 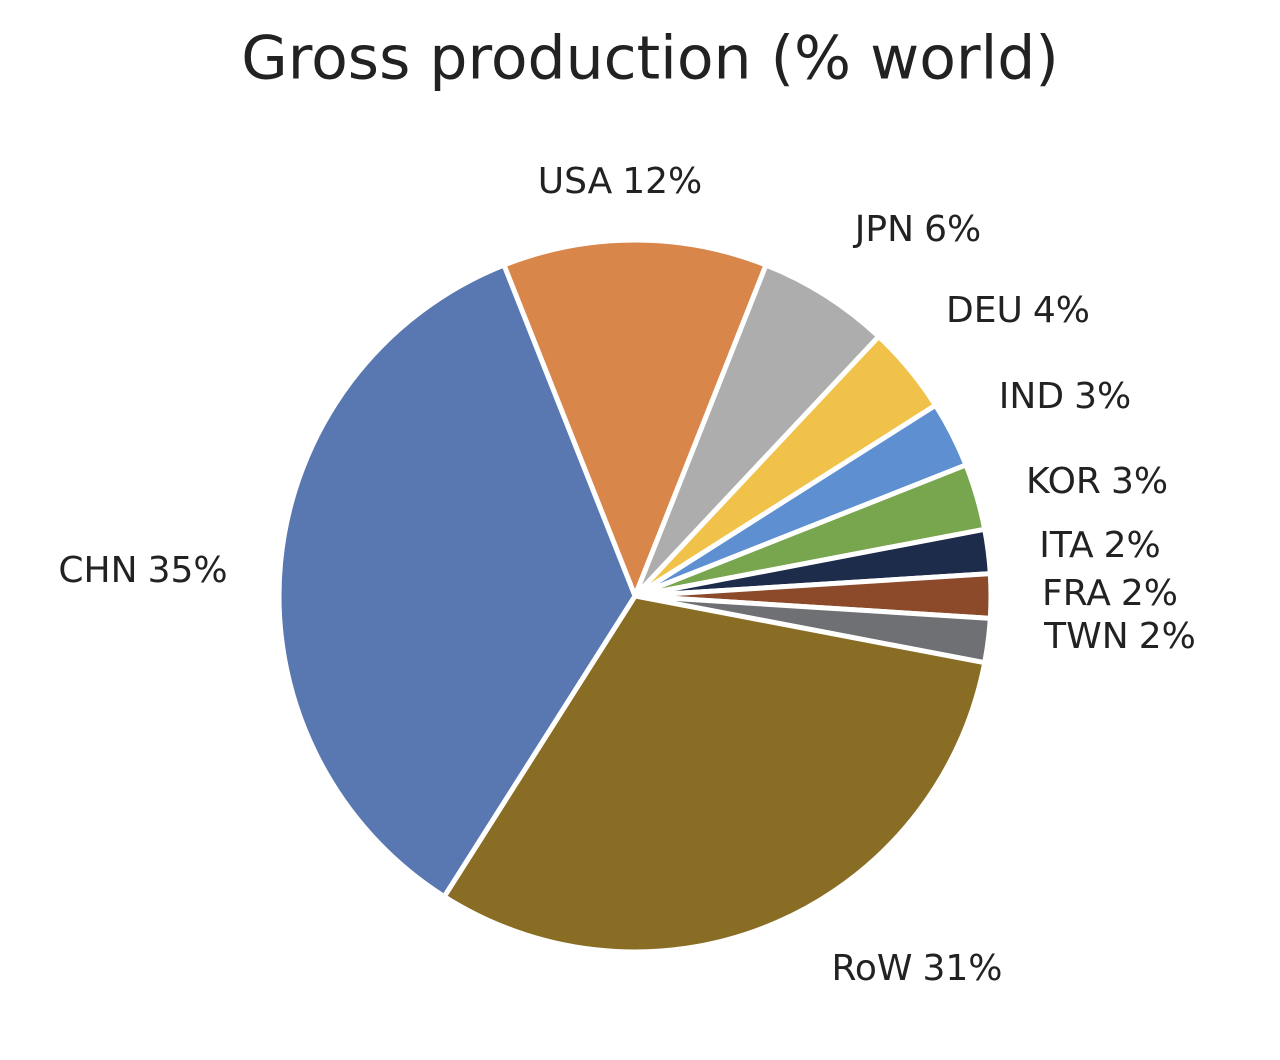 What do you see at coordinates (97, 570) in the screenshot?
I see `category-label: CHN` at bounding box center [97, 570].